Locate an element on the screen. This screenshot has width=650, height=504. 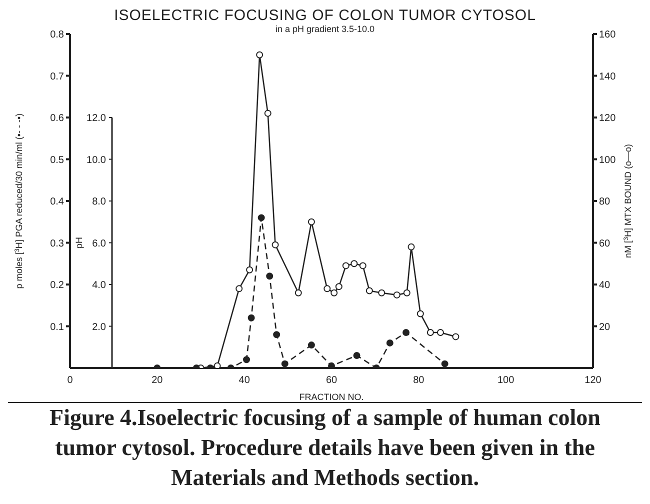
y3-tick-label: 12.0 is located at coordinates (96, 118).